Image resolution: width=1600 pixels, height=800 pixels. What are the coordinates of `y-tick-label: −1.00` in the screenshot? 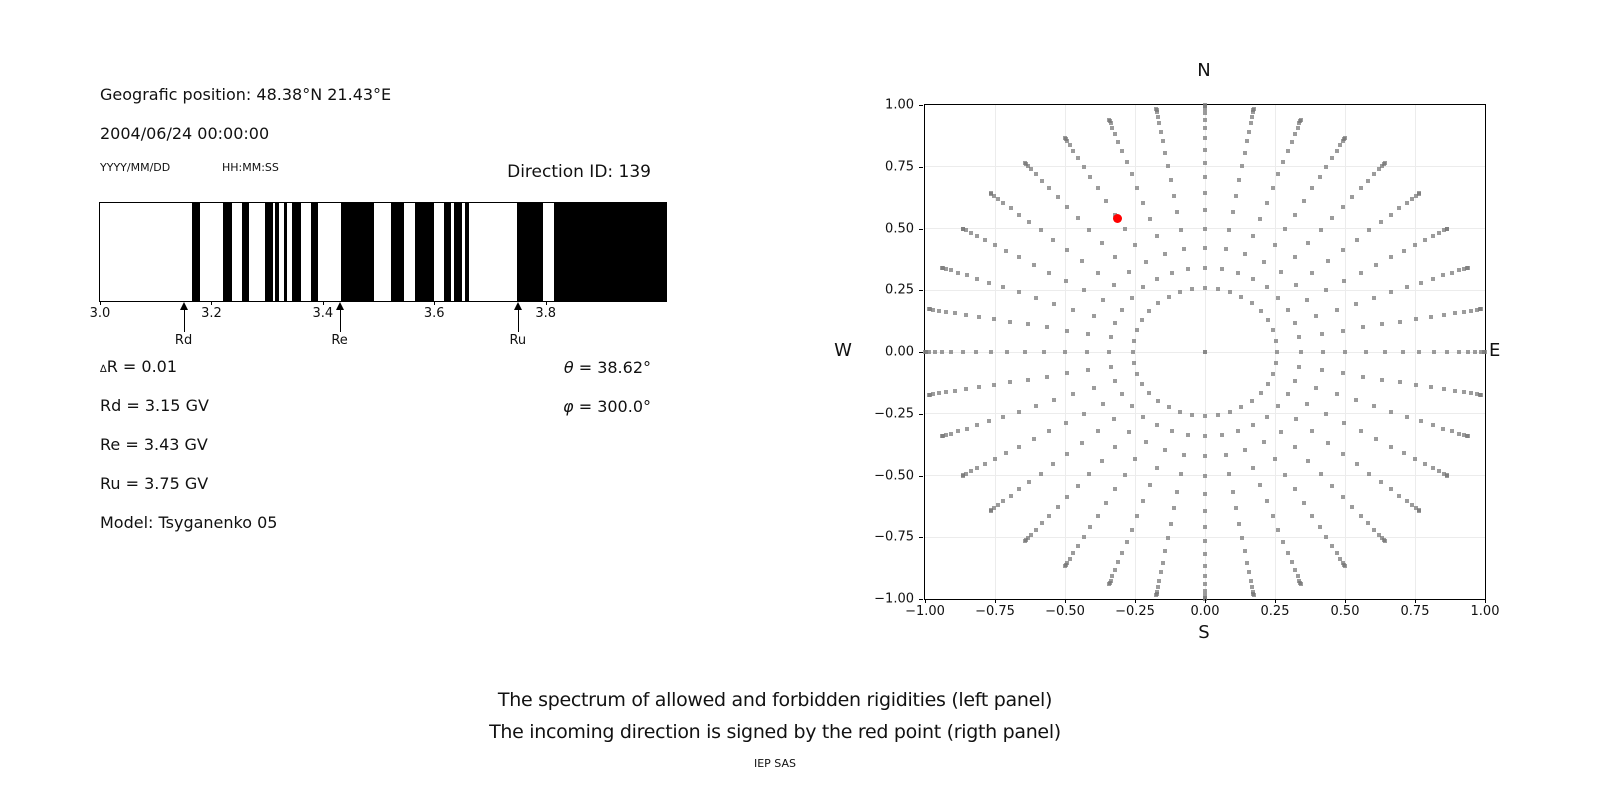 It's located at (894, 599).